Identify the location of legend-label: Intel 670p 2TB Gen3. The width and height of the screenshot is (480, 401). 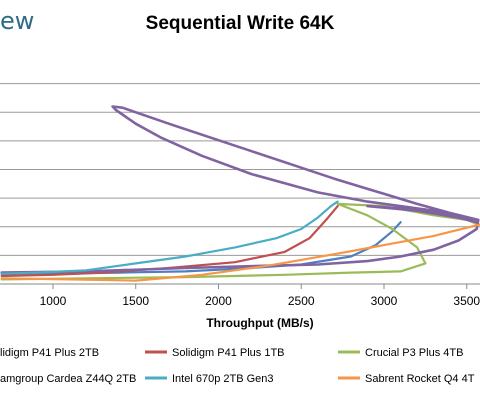
(223, 379).